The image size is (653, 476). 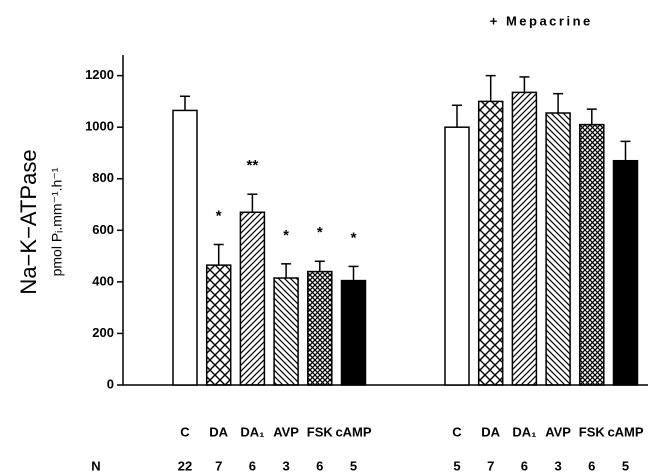 I want to click on y-tick-label: 1000, so click(x=99, y=126).